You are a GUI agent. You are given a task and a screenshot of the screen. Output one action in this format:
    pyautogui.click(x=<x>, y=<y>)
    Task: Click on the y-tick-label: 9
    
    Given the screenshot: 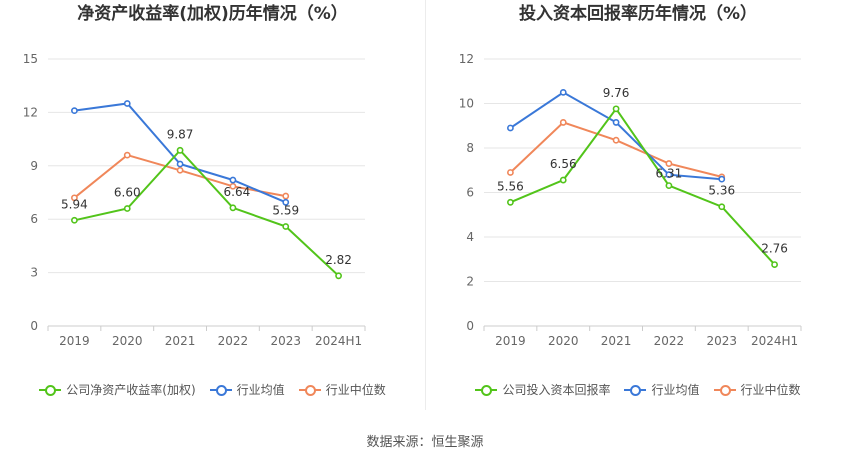 What is the action you would take?
    pyautogui.click(x=34, y=166)
    